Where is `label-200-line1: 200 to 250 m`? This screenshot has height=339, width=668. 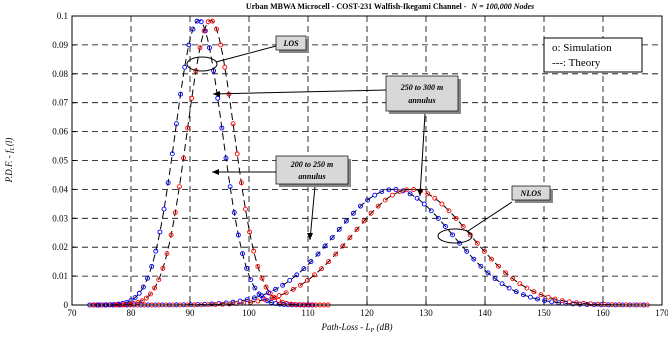 label-200-line1: 200 to 250 m is located at coordinates (311, 164).